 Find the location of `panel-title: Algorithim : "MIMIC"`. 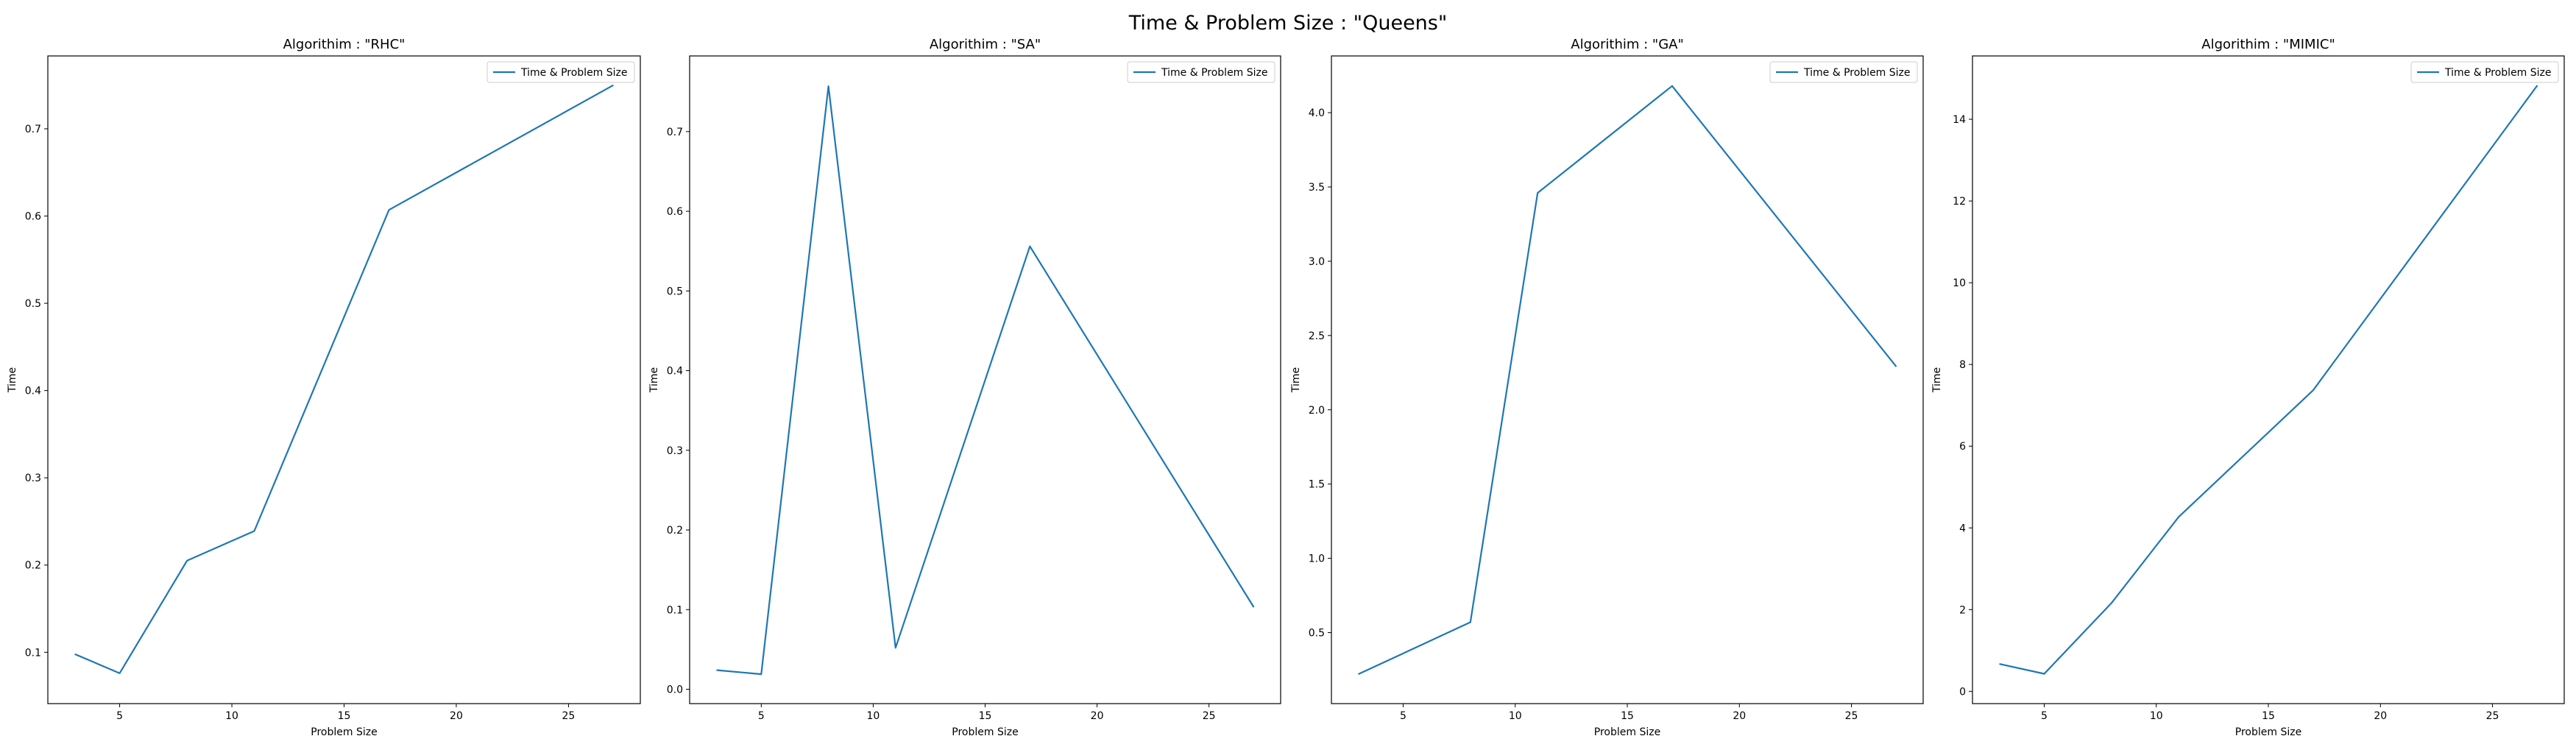

panel-title: Algorithim : "MIMIC" is located at coordinates (2268, 44).